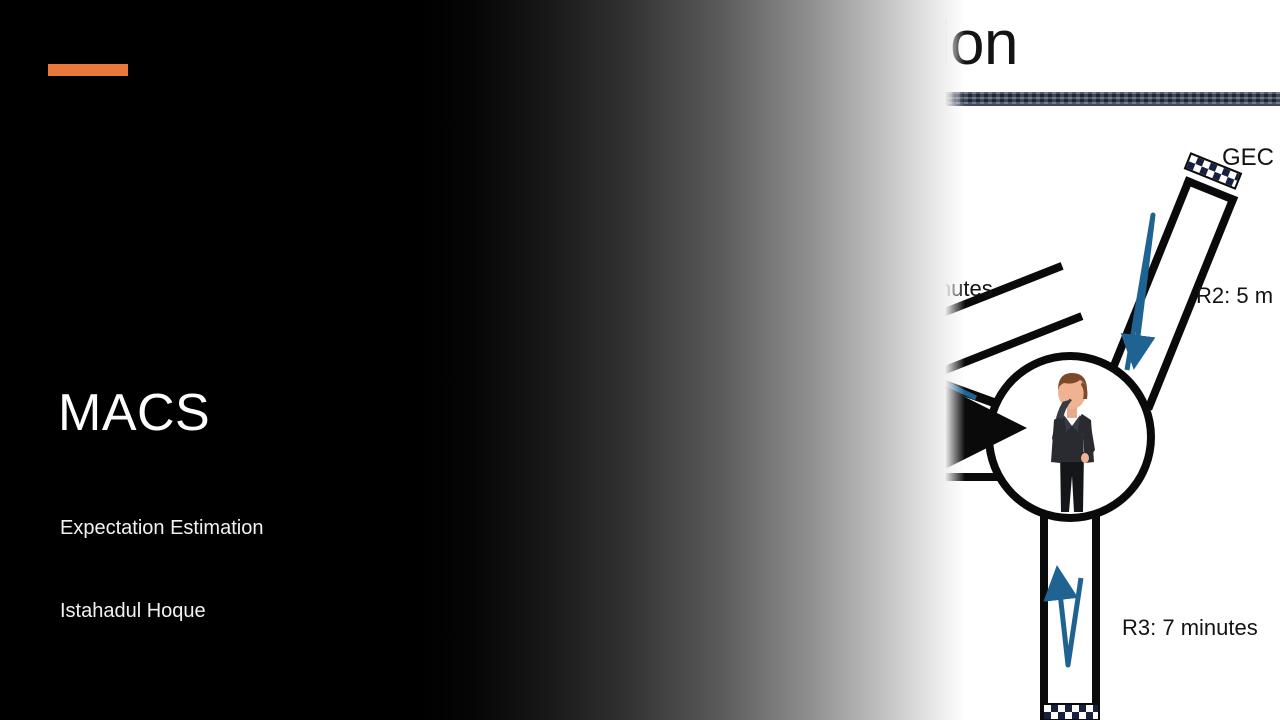  What do you see at coordinates (133, 611) in the screenshot?
I see `deck-author: Istahadul Hoque` at bounding box center [133, 611].